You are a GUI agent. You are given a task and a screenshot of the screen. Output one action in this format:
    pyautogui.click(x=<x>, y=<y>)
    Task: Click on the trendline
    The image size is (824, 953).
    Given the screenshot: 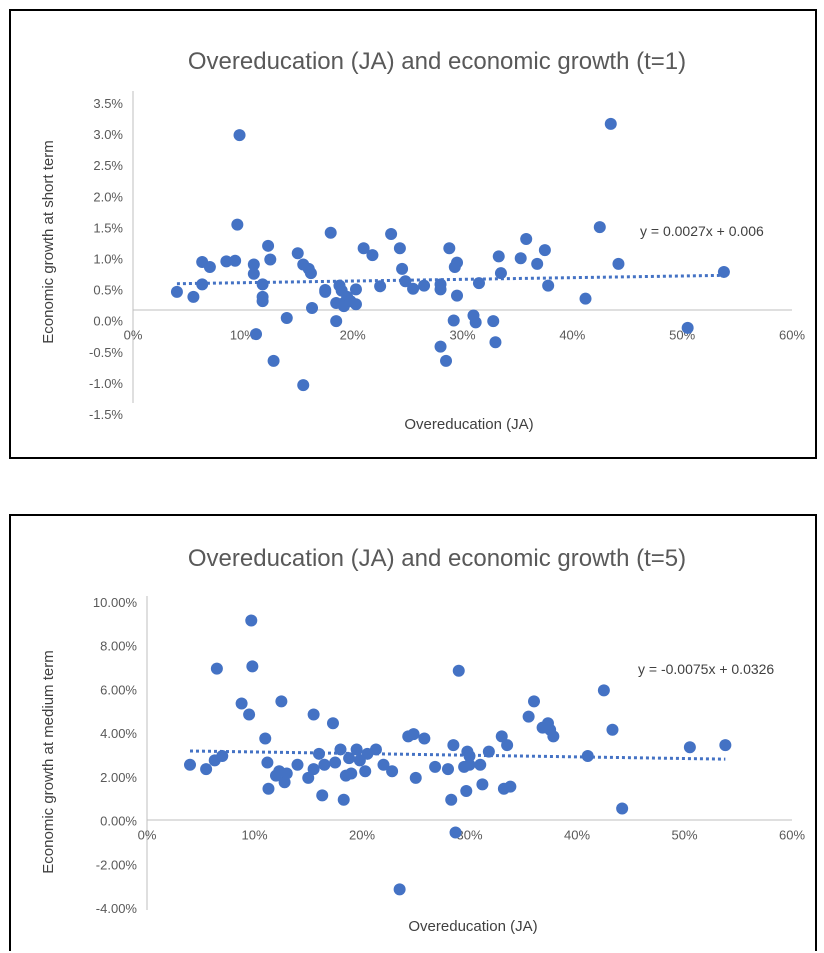 What is the action you would take?
    pyautogui.click(x=457, y=755)
    